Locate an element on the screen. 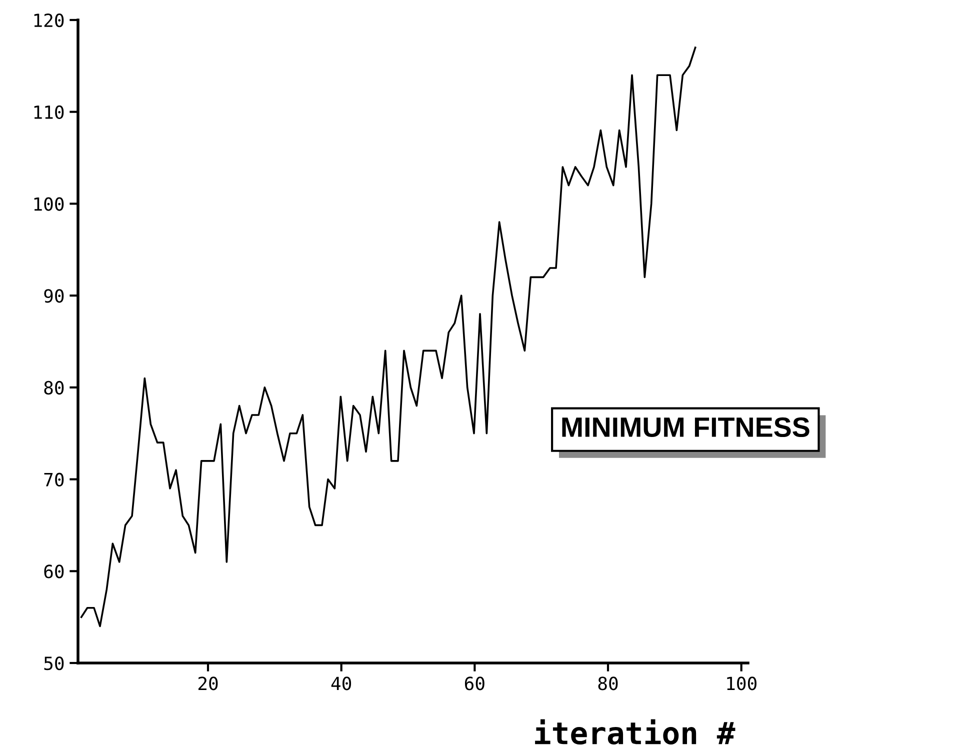  y-tick-label: 110 is located at coordinates (49, 112).